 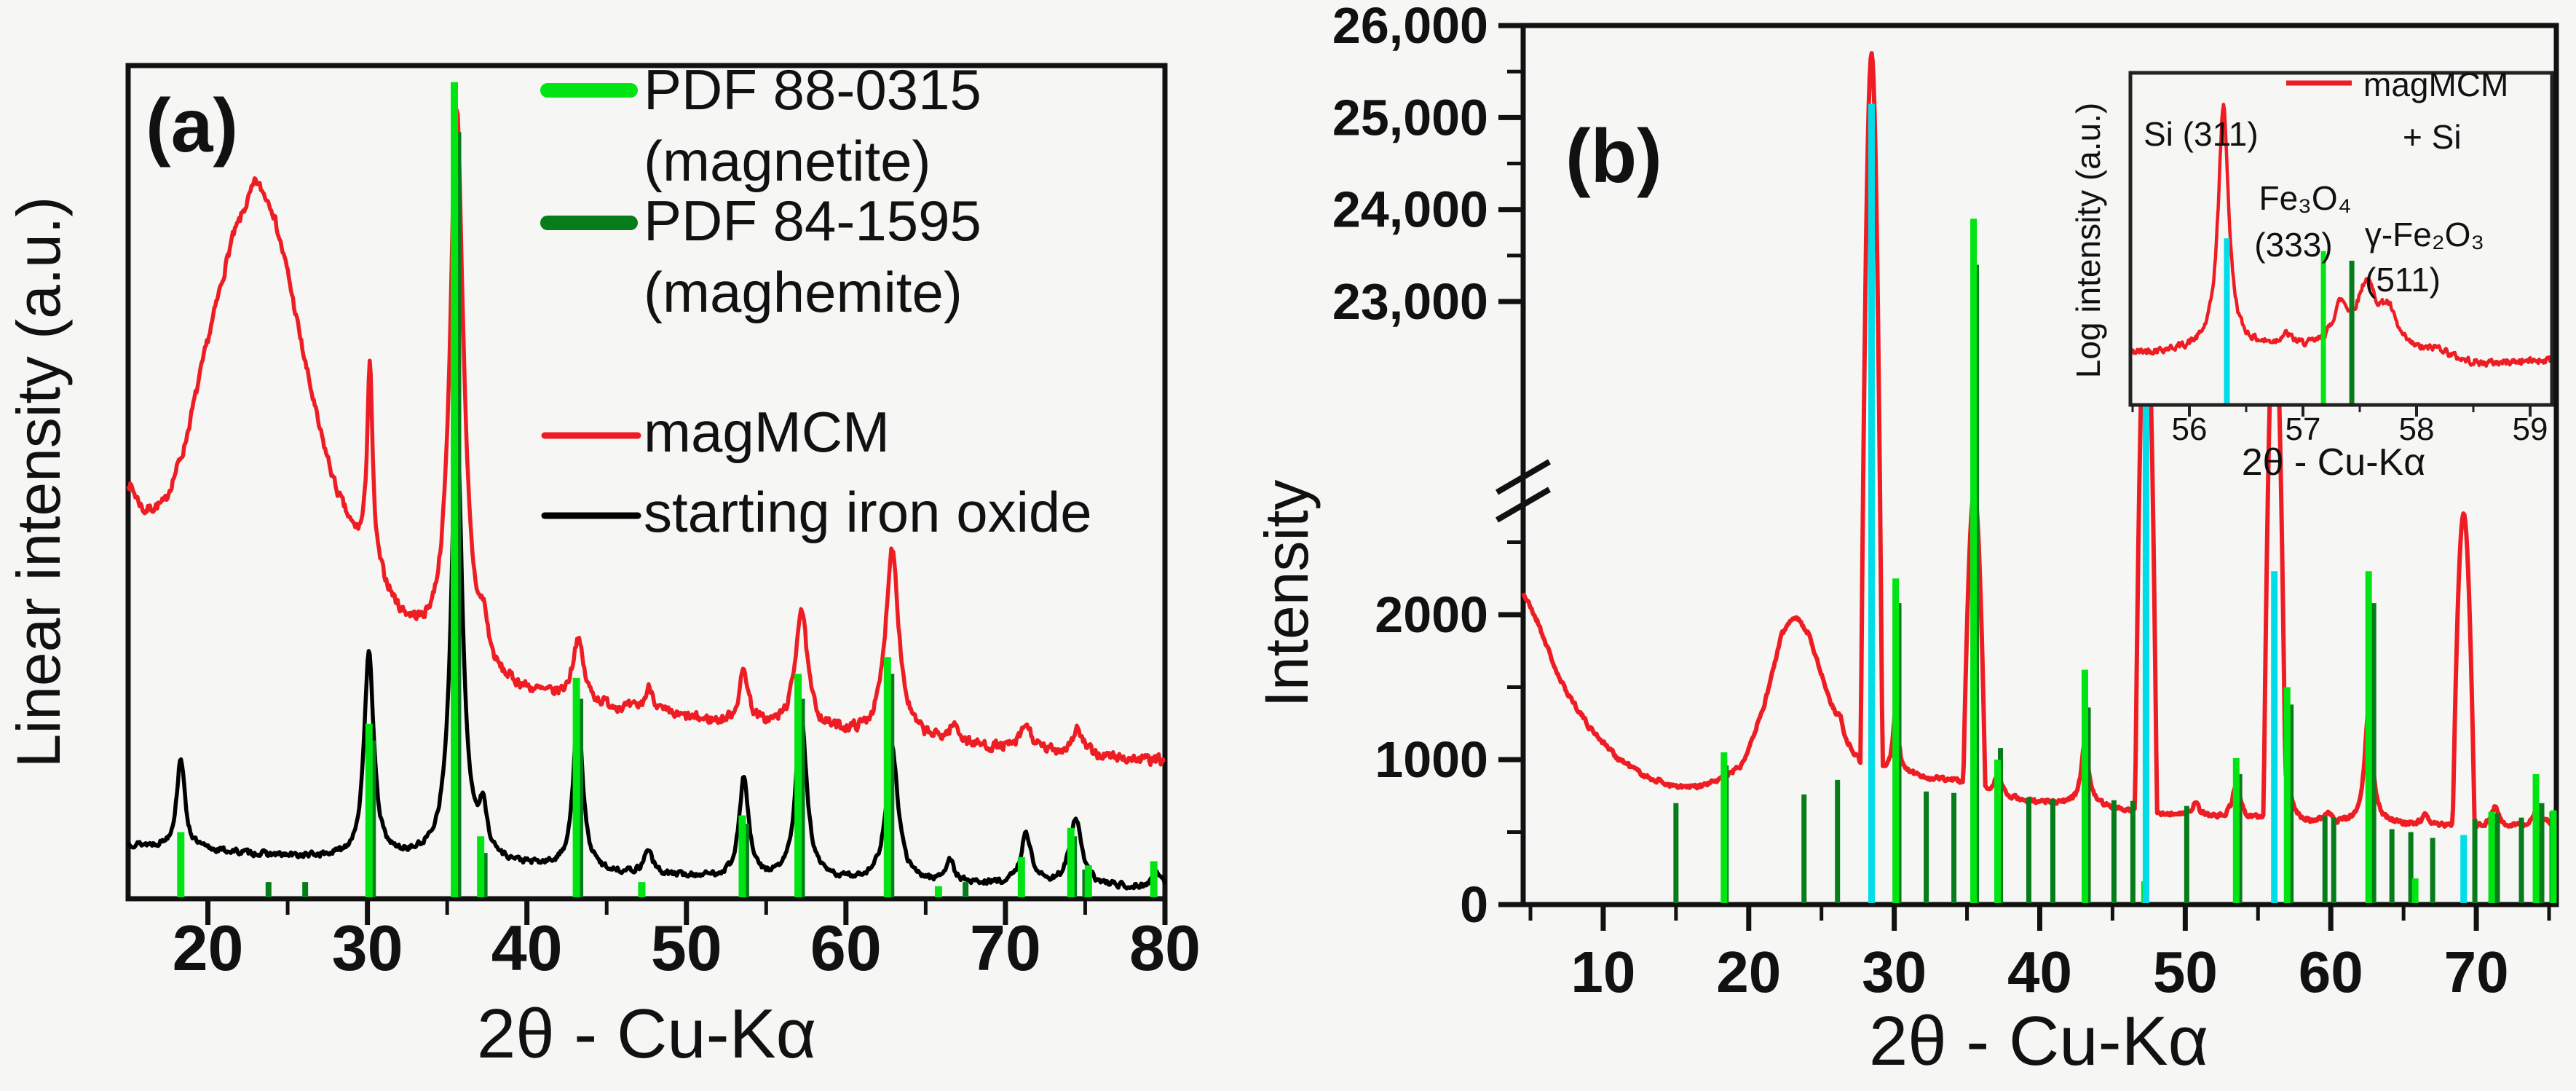 I want to click on inset-background, so click(x=2341, y=239).